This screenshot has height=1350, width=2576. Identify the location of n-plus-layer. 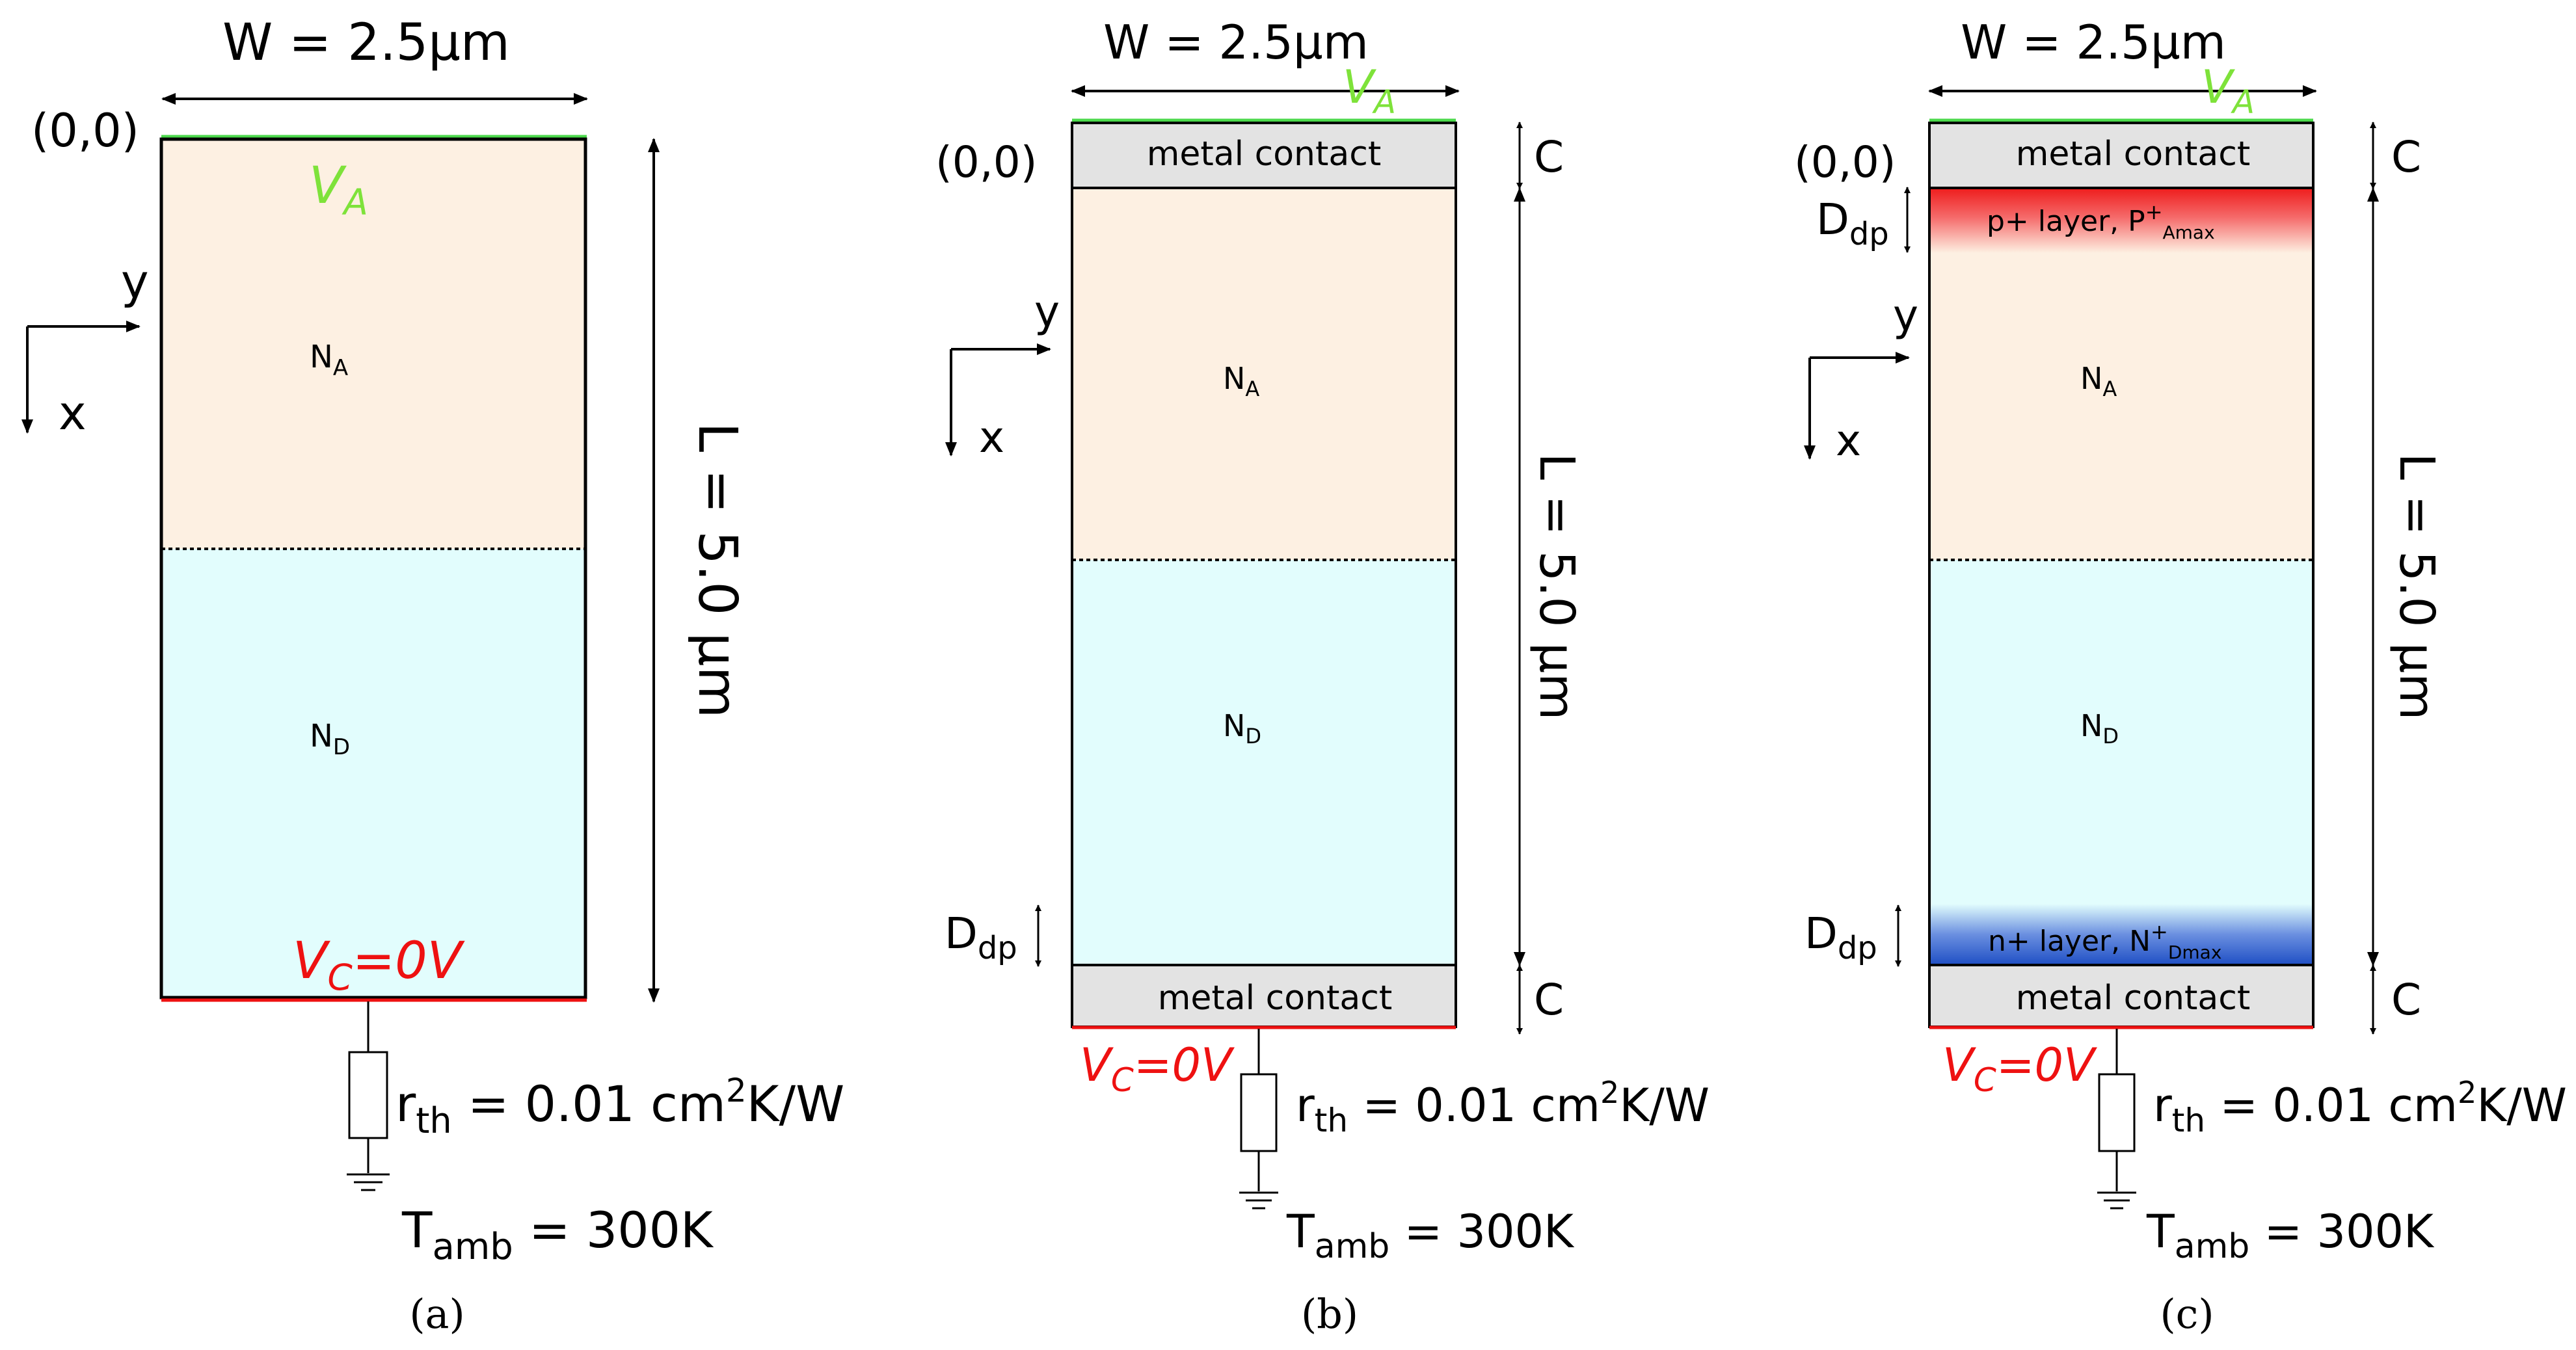
(2121, 934).